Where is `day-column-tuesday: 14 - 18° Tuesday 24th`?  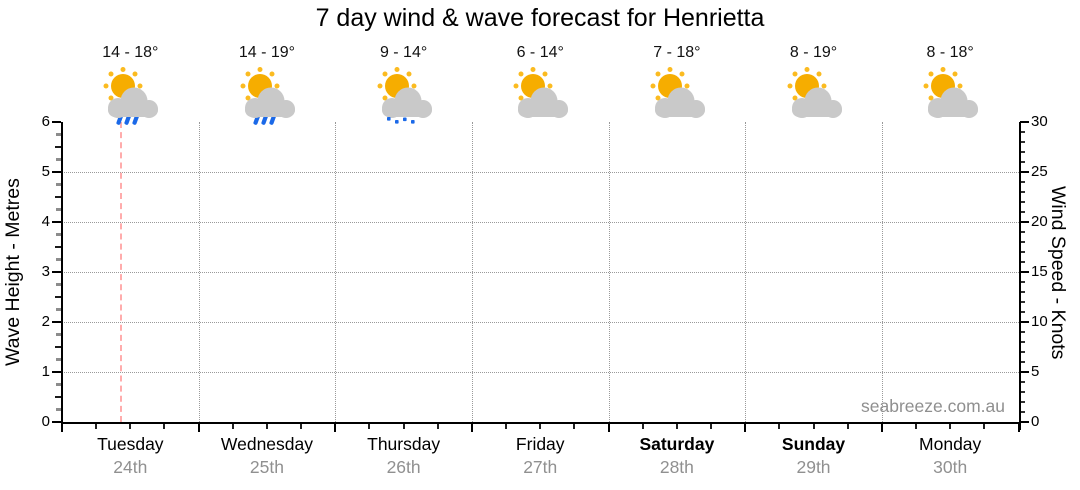
day-column-tuesday: 14 - 18° Tuesday 24th is located at coordinates (130, 245).